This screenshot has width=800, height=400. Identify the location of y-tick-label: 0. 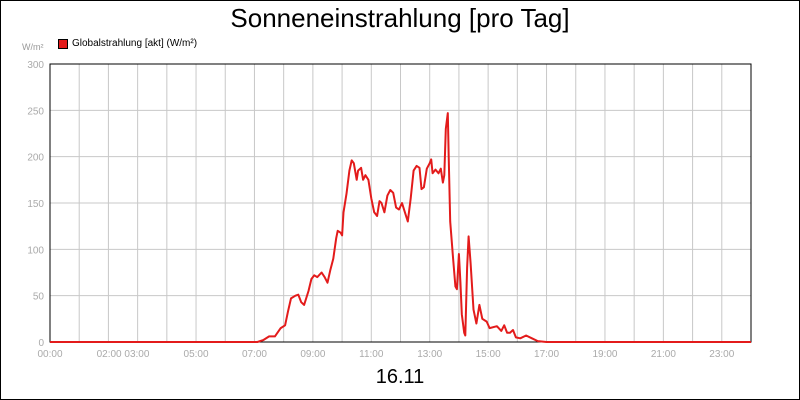
(41, 343).